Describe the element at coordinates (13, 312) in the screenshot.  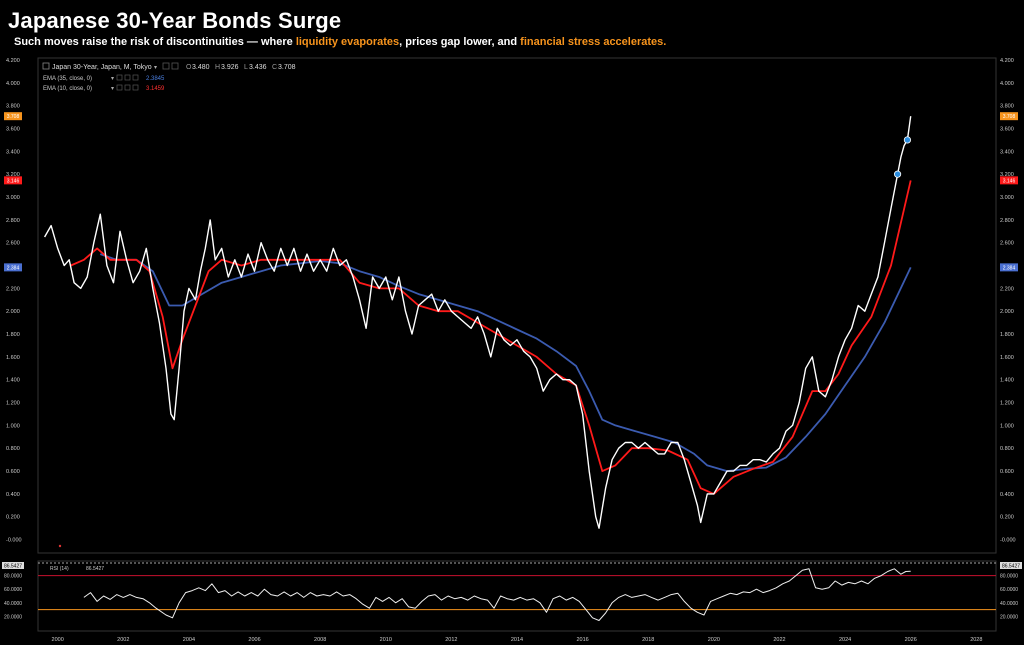
I see `y-tick-label-left: 2.000` at that location.